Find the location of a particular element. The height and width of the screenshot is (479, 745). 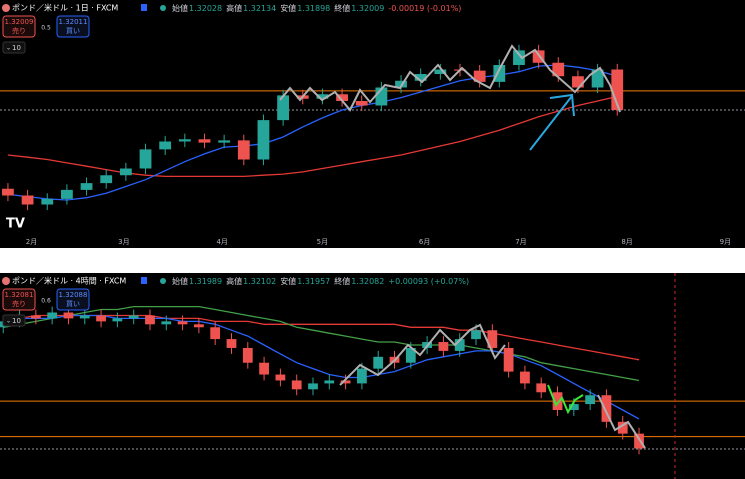

chart-title: ポンド／米ドル · 4時間 · FXCM is located at coordinates (69, 281).